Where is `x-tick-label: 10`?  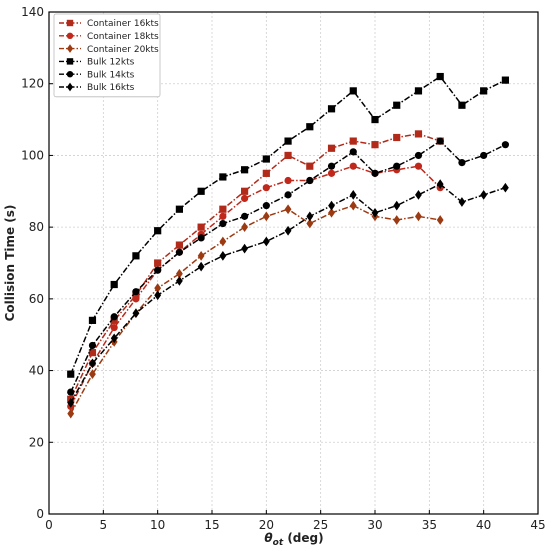
x-tick-label: 10 is located at coordinates (157, 525).